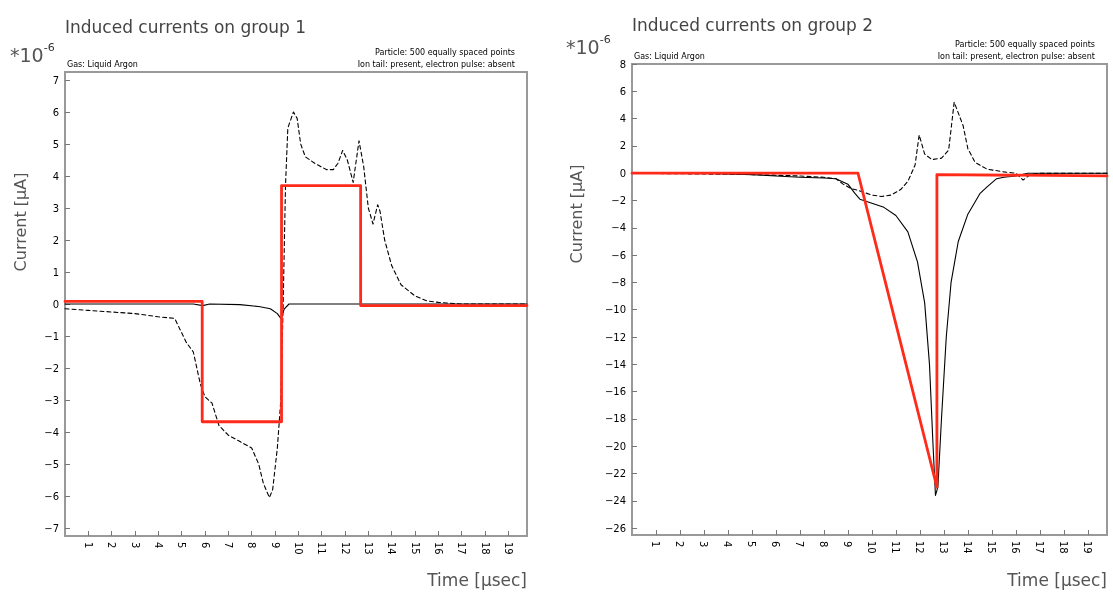  Describe the element at coordinates (55, 208) in the screenshot. I see `y-tick-label: 3` at that location.